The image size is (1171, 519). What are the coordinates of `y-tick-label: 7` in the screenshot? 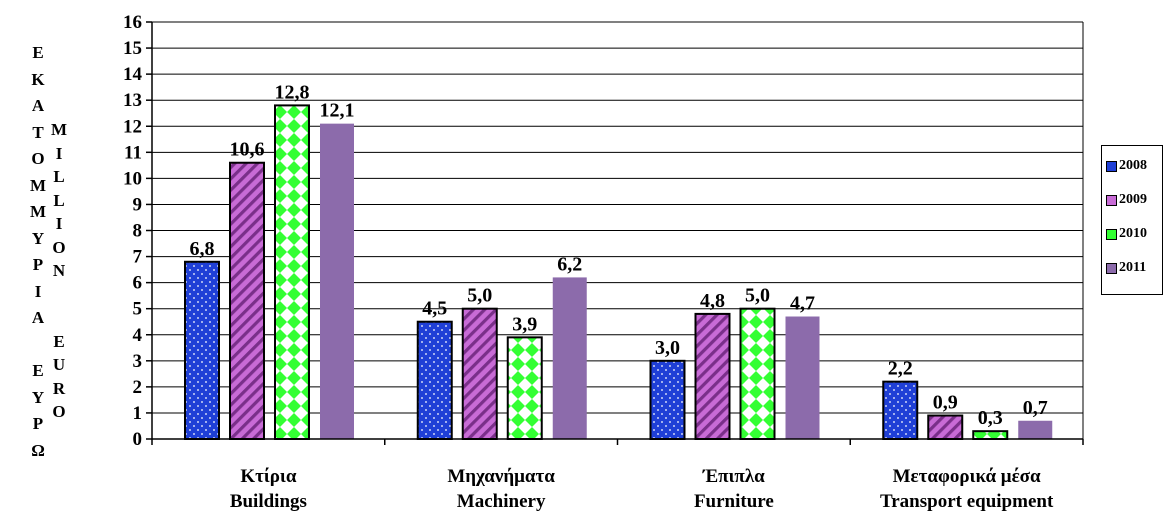 It's located at (138, 257).